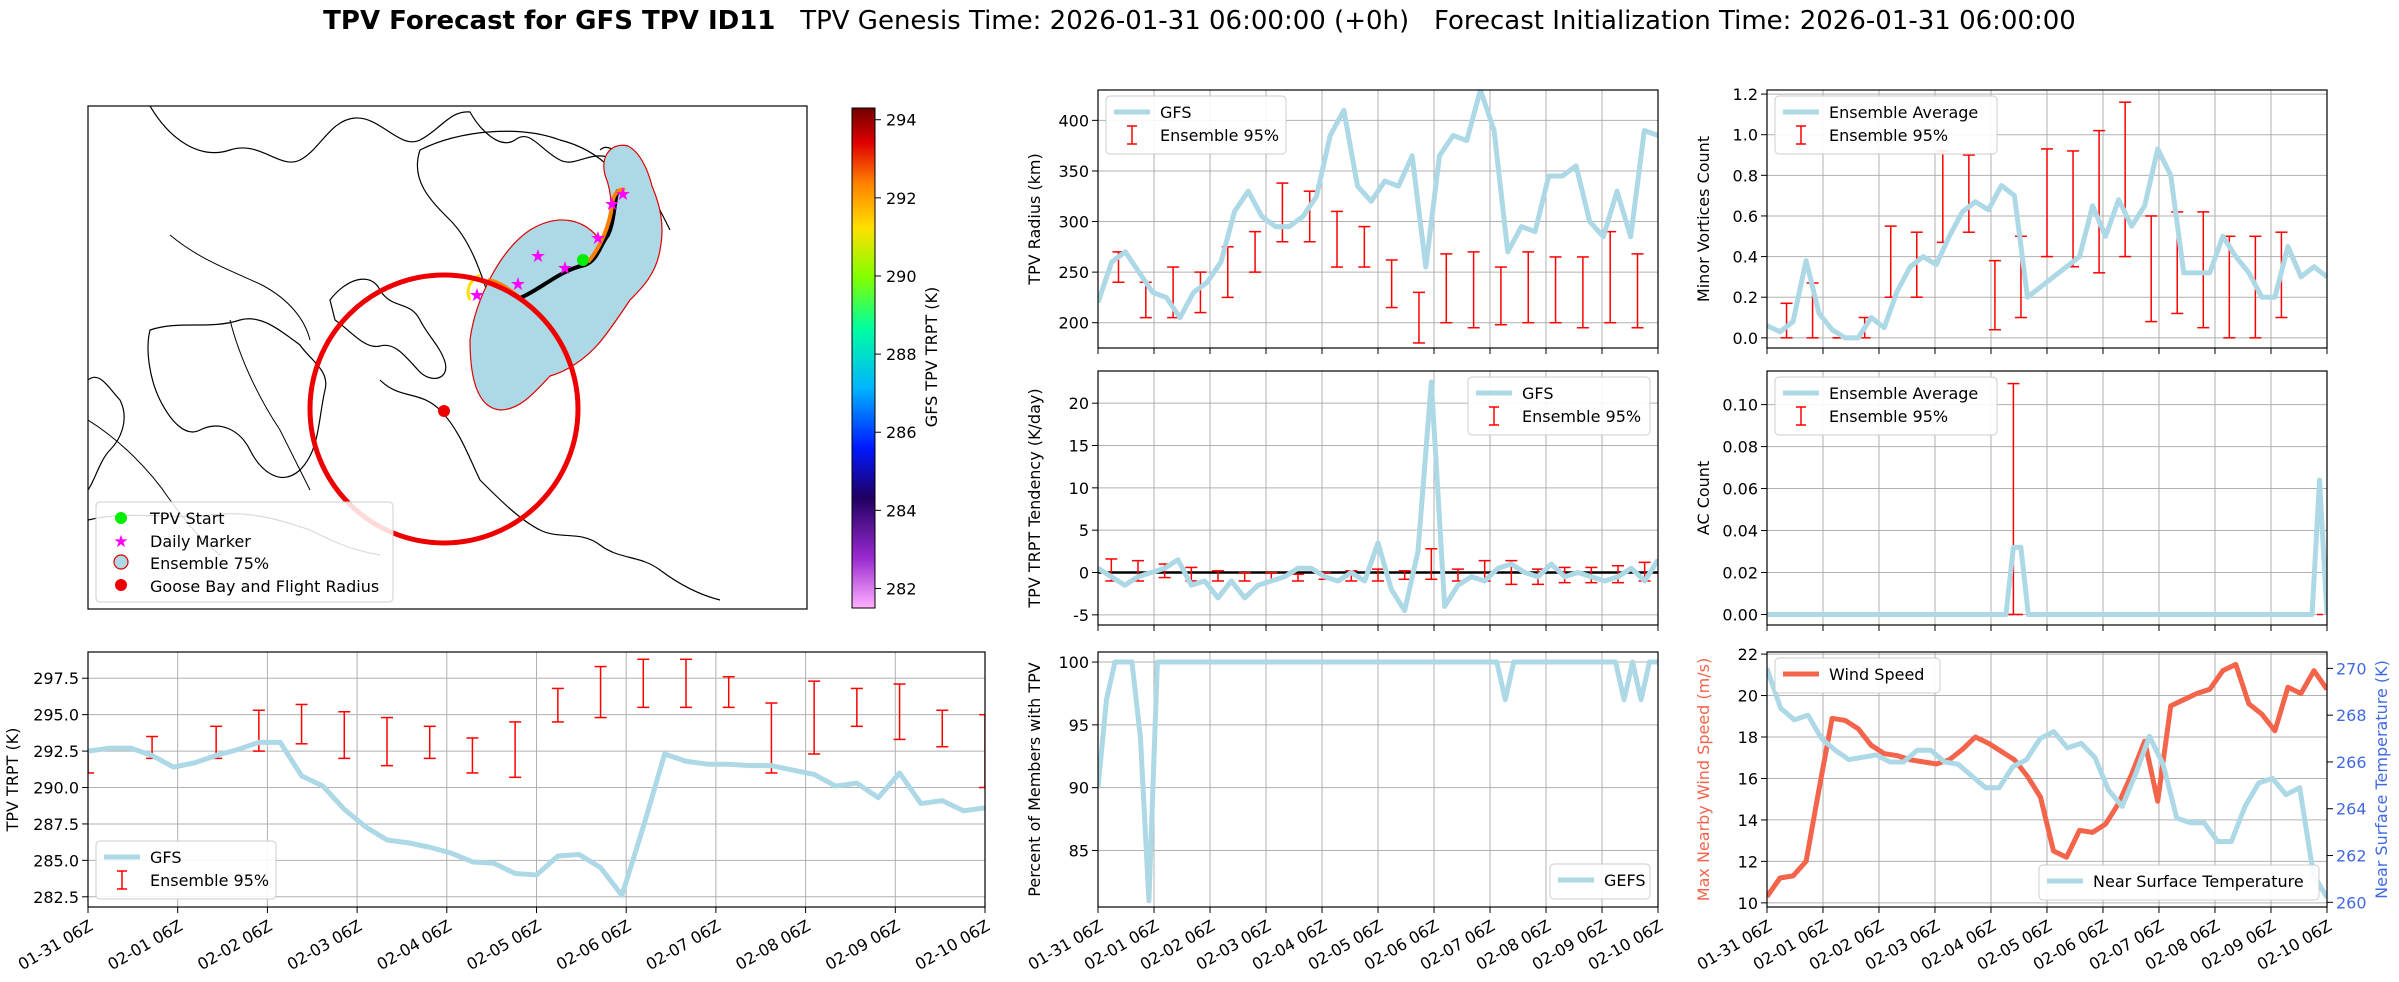 Image resolution: width=2399 pixels, height=982 pixels. Describe the element at coordinates (1625, 880) in the screenshot. I see `legend-label: GEFS` at that location.